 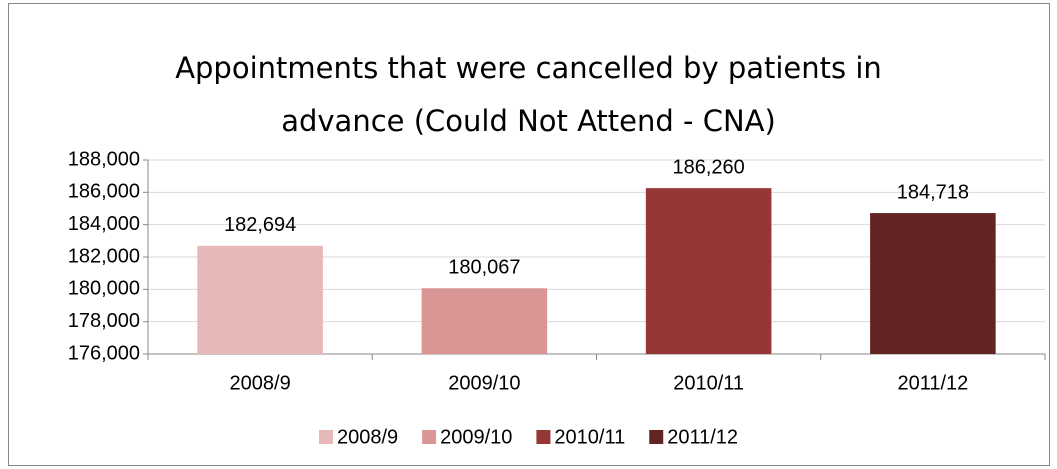 What do you see at coordinates (484, 383) in the screenshot?
I see `x-tick-label: 2009/10` at bounding box center [484, 383].